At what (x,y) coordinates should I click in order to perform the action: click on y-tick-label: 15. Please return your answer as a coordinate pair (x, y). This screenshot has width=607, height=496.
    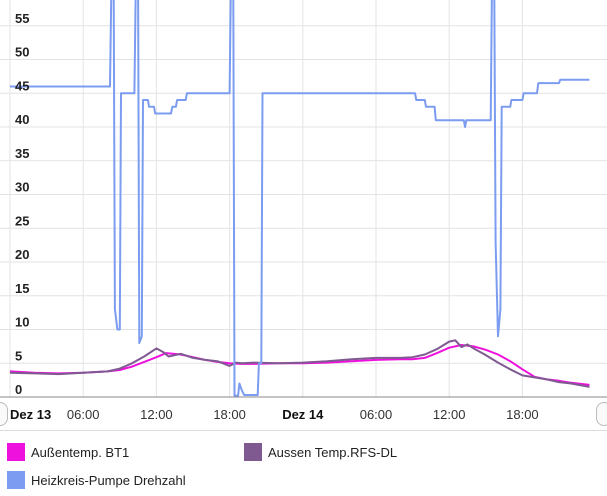
    Looking at the image, I should click on (22, 288).